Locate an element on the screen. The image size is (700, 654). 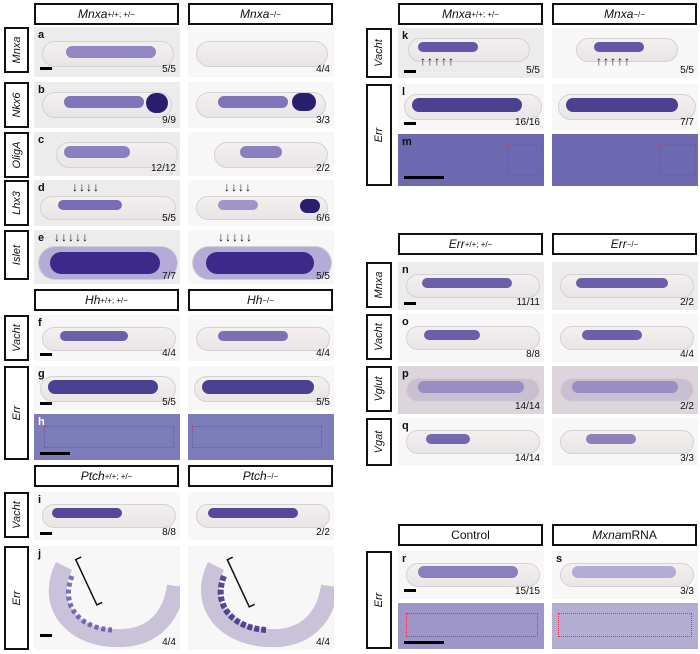
panel-letter: e is located at coordinates (41, 238).